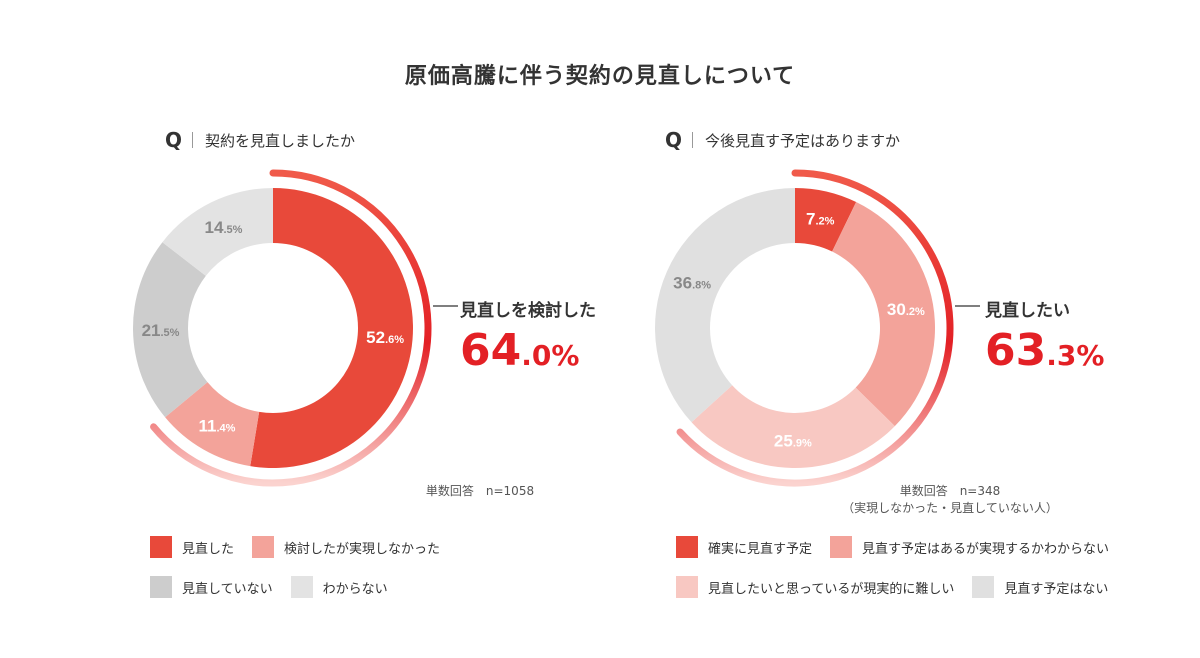 The image size is (1200, 658). Describe the element at coordinates (760, 549) in the screenshot. I see `legend-label: 確実に見直す予定` at that location.